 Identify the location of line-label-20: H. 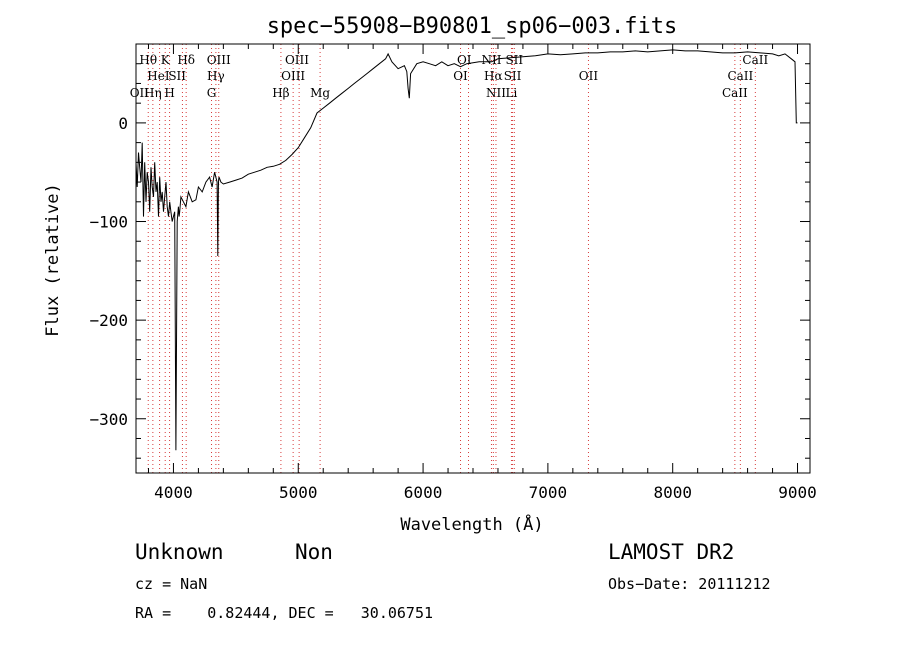
(169, 93).